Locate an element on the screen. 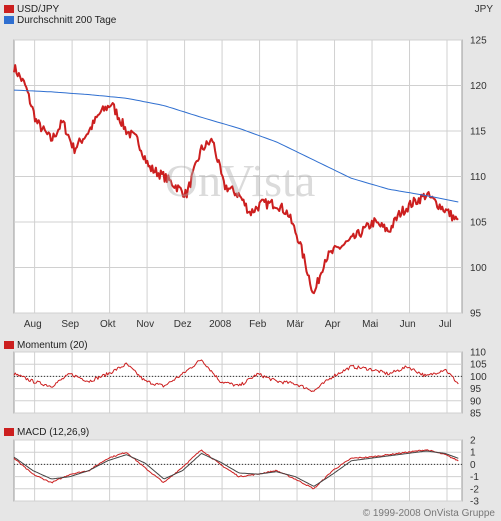 The image size is (501, 521). momentum-legend: Momentum (20) is located at coordinates (46, 345).